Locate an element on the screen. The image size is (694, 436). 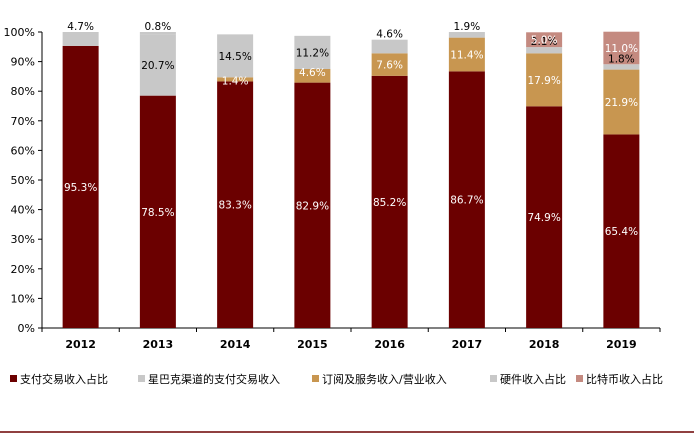
data-label: 7.6% is located at coordinates (389, 66).